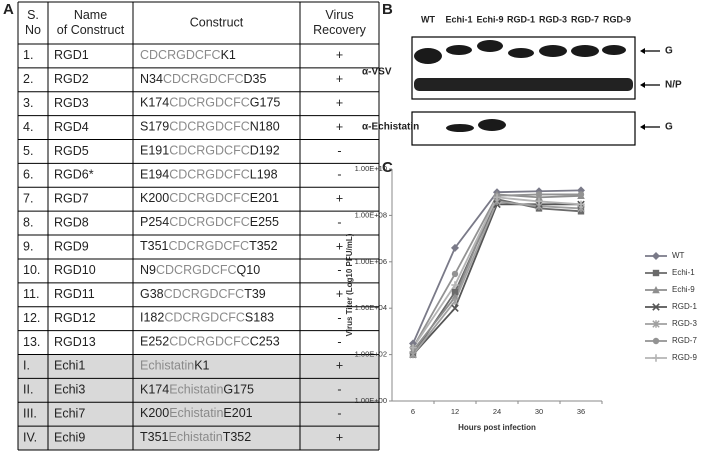 Image resolution: width=704 pixels, height=456 pixels. What do you see at coordinates (90, 15) in the screenshot?
I see `header-cell: Name` at bounding box center [90, 15].